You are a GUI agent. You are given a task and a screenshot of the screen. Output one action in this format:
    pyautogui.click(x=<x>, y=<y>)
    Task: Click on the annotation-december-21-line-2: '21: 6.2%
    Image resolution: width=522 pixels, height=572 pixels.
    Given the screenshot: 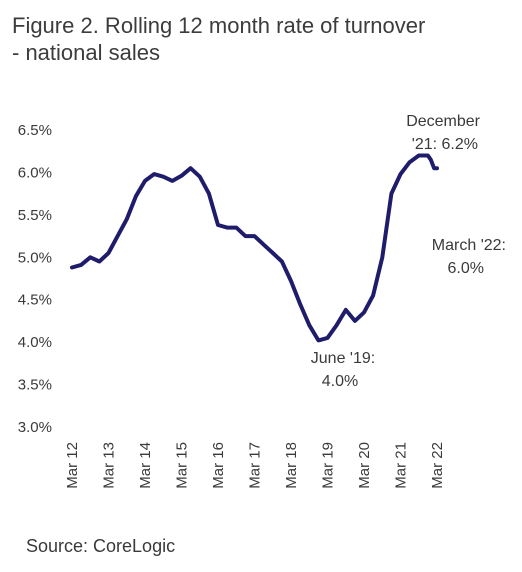 What is the action you would take?
    pyautogui.click(x=445, y=144)
    